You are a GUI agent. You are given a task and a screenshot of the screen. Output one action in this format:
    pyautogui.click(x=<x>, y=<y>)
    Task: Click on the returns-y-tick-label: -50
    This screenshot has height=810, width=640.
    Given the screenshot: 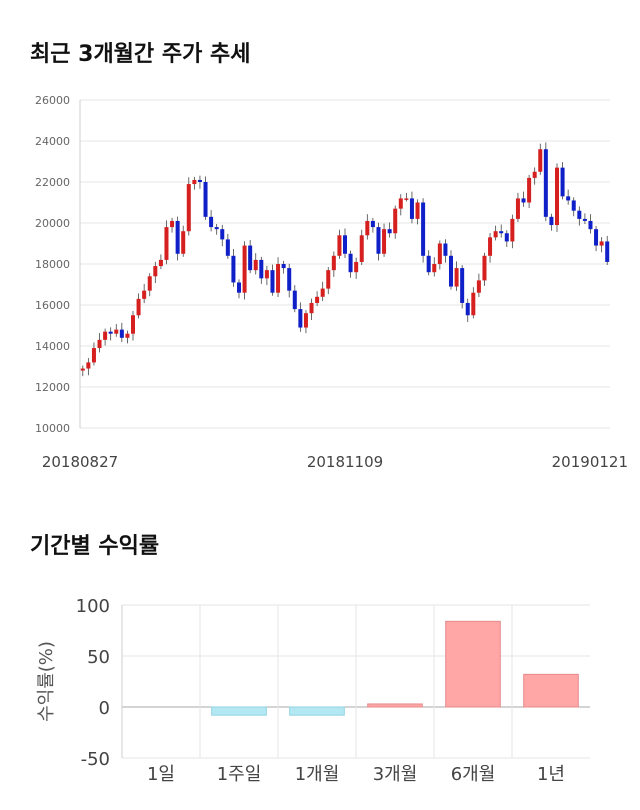 What is the action you would take?
    pyautogui.click(x=95, y=759)
    